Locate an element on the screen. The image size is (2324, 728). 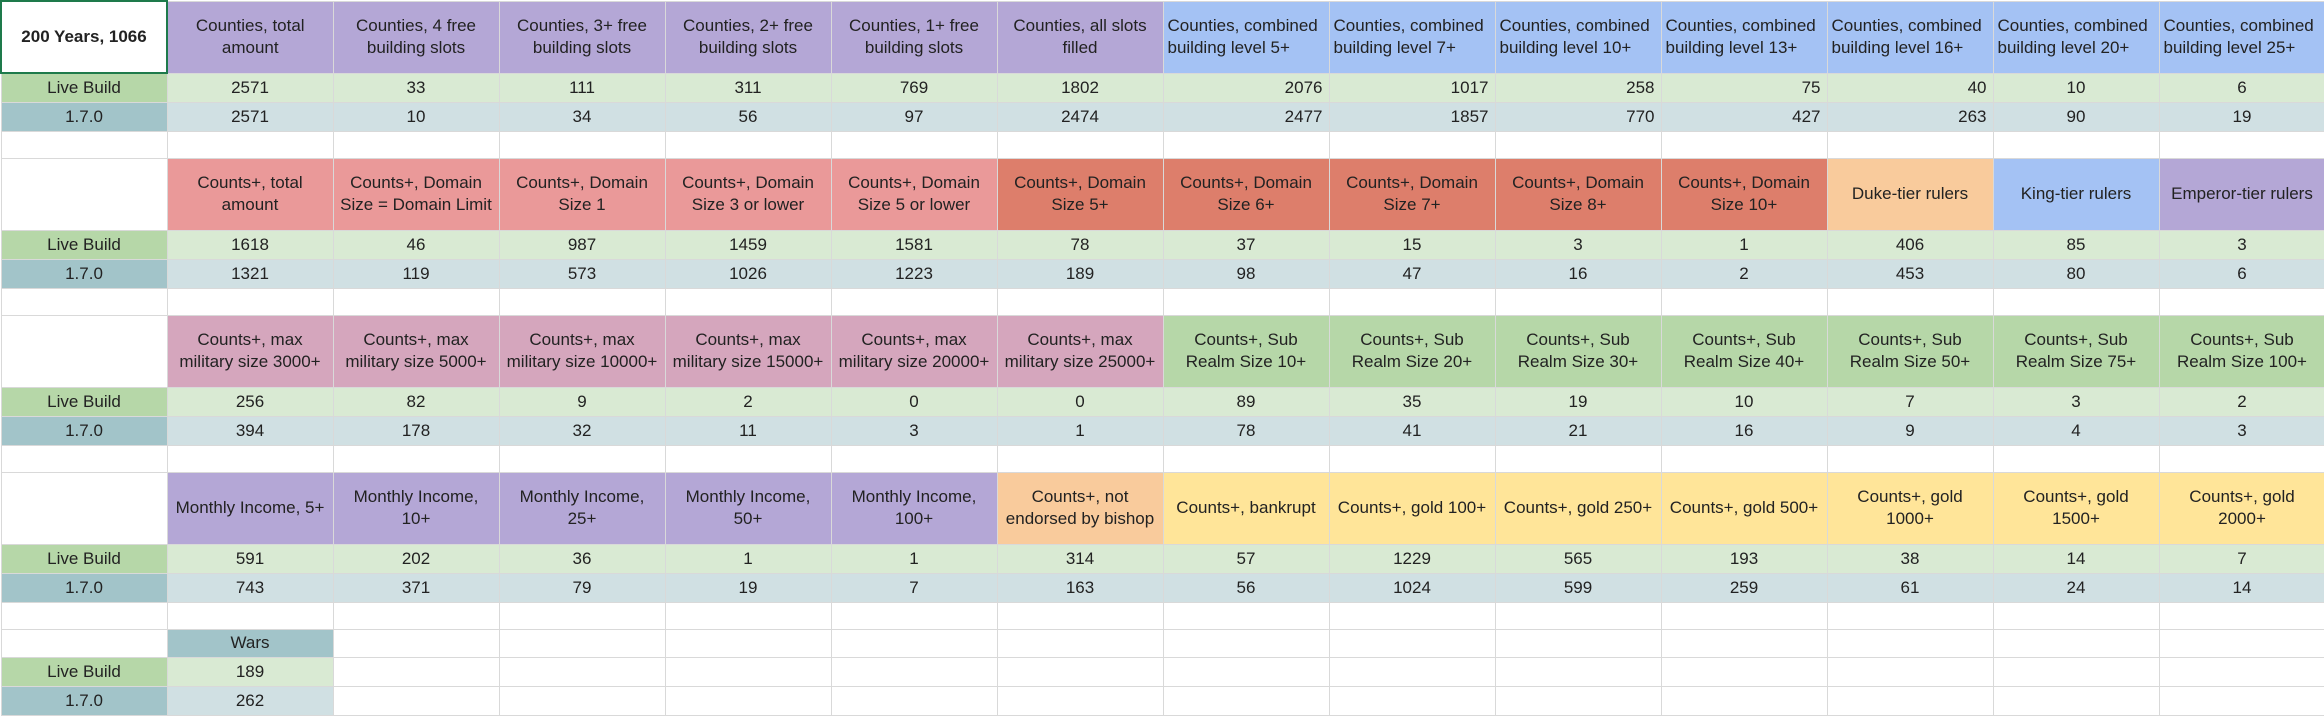
data-cell: 61 is located at coordinates (1910, 587).